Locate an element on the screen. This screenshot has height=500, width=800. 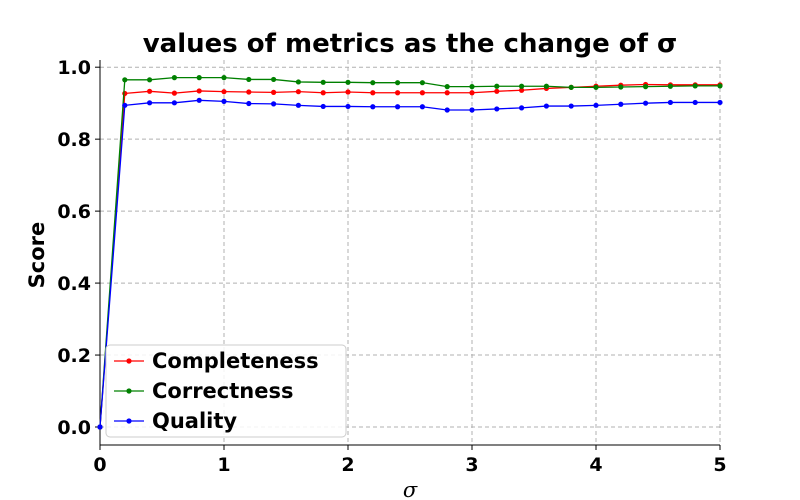
x-axis-label: σ is located at coordinates (410, 489).